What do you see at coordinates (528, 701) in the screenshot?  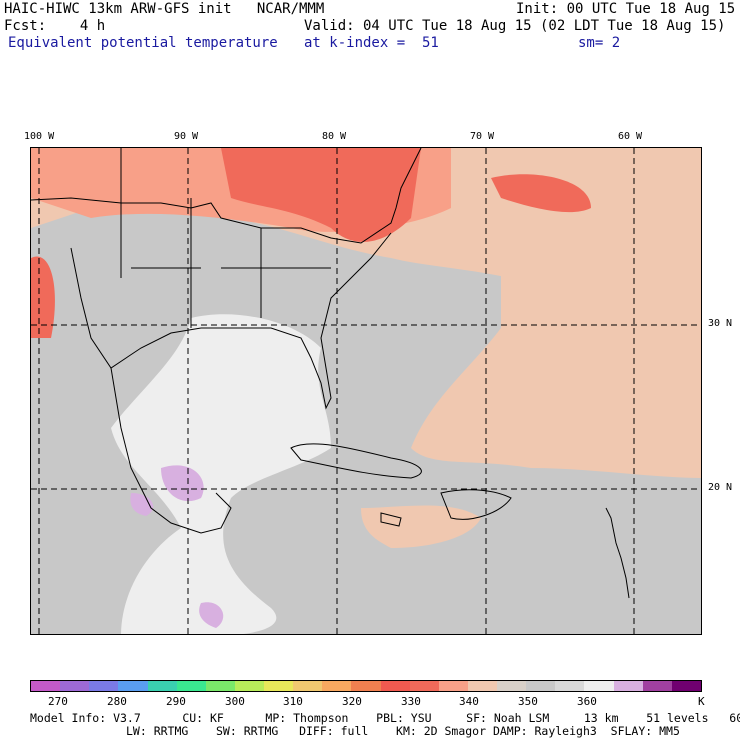 I see `colorbar-tick-350: 350` at bounding box center [528, 701].